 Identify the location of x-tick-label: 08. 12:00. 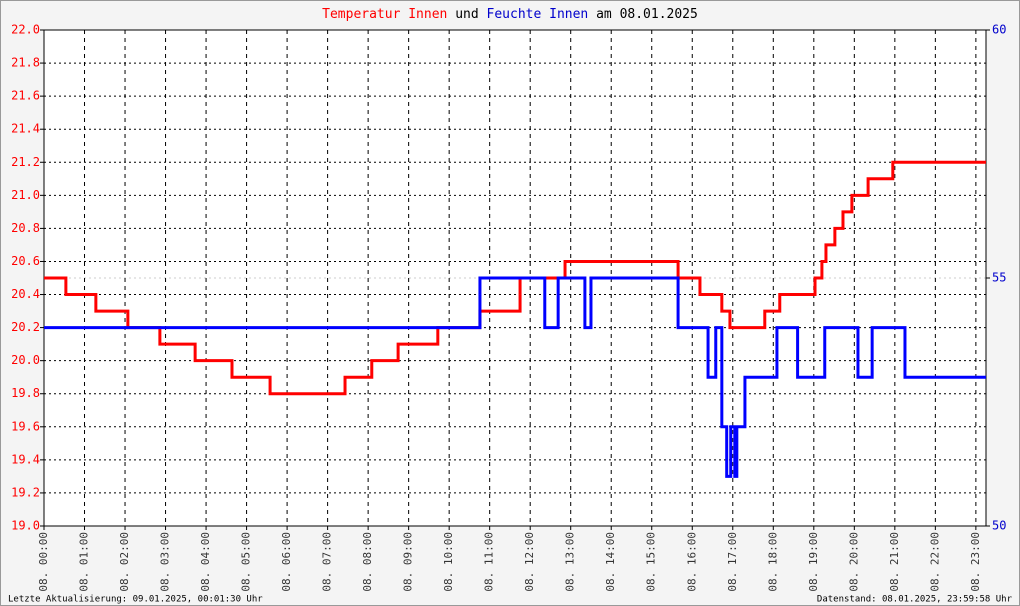
(529, 562).